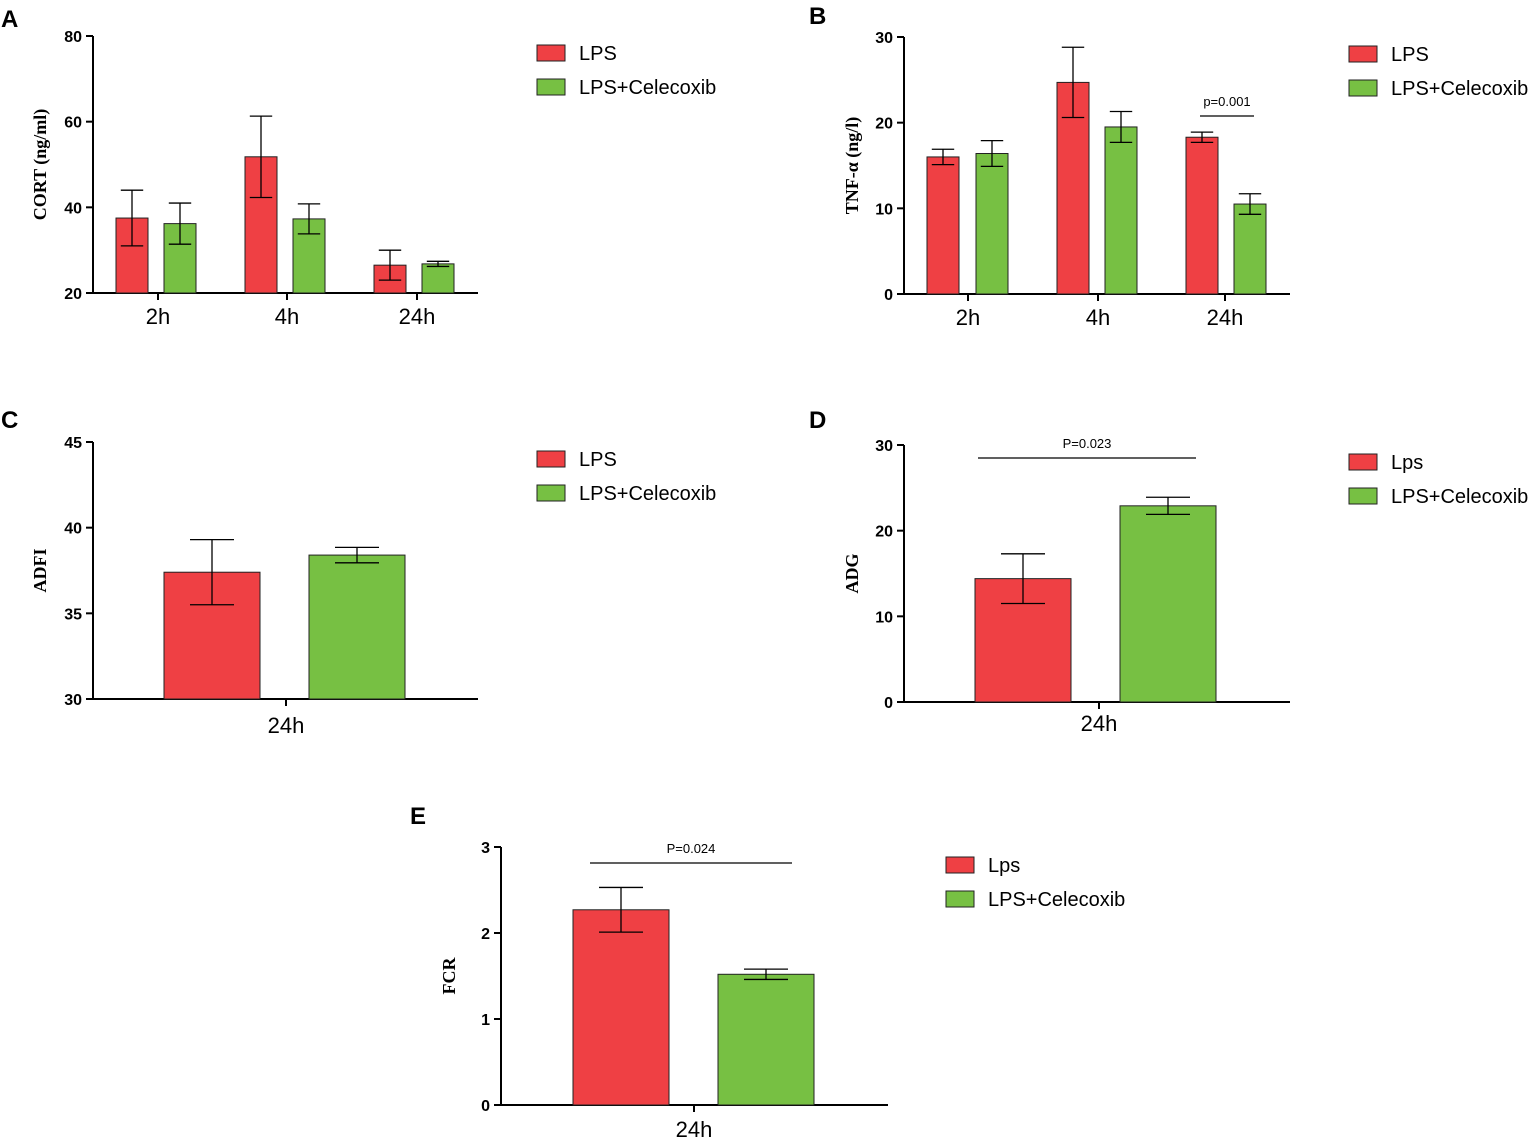 This screenshot has width=1534, height=1137. Describe the element at coordinates (9, 19) in the screenshot. I see `panel-letter: A` at that location.